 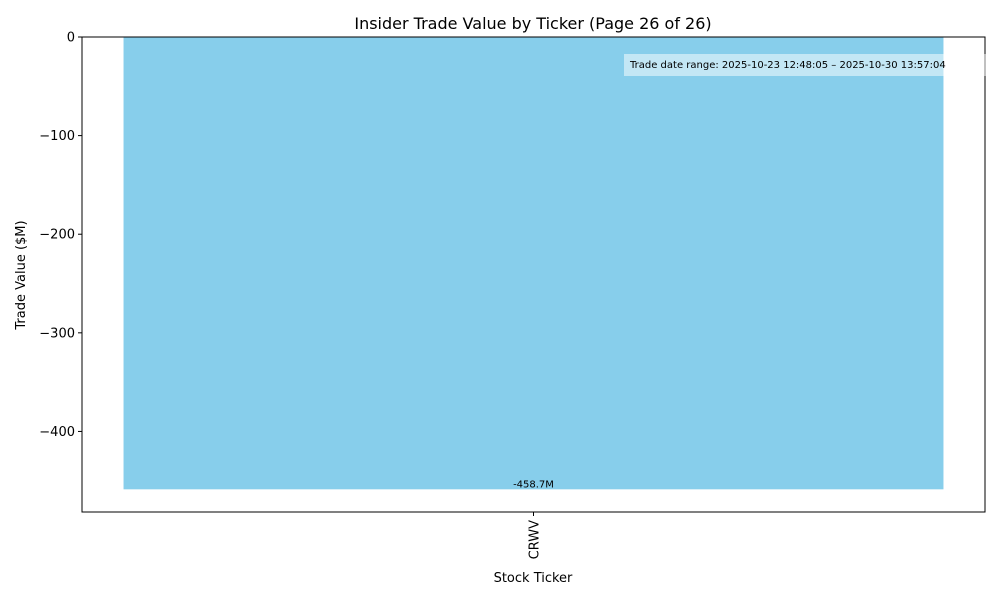 I want to click on x-axis-label: Stock Ticker, so click(x=533, y=578).